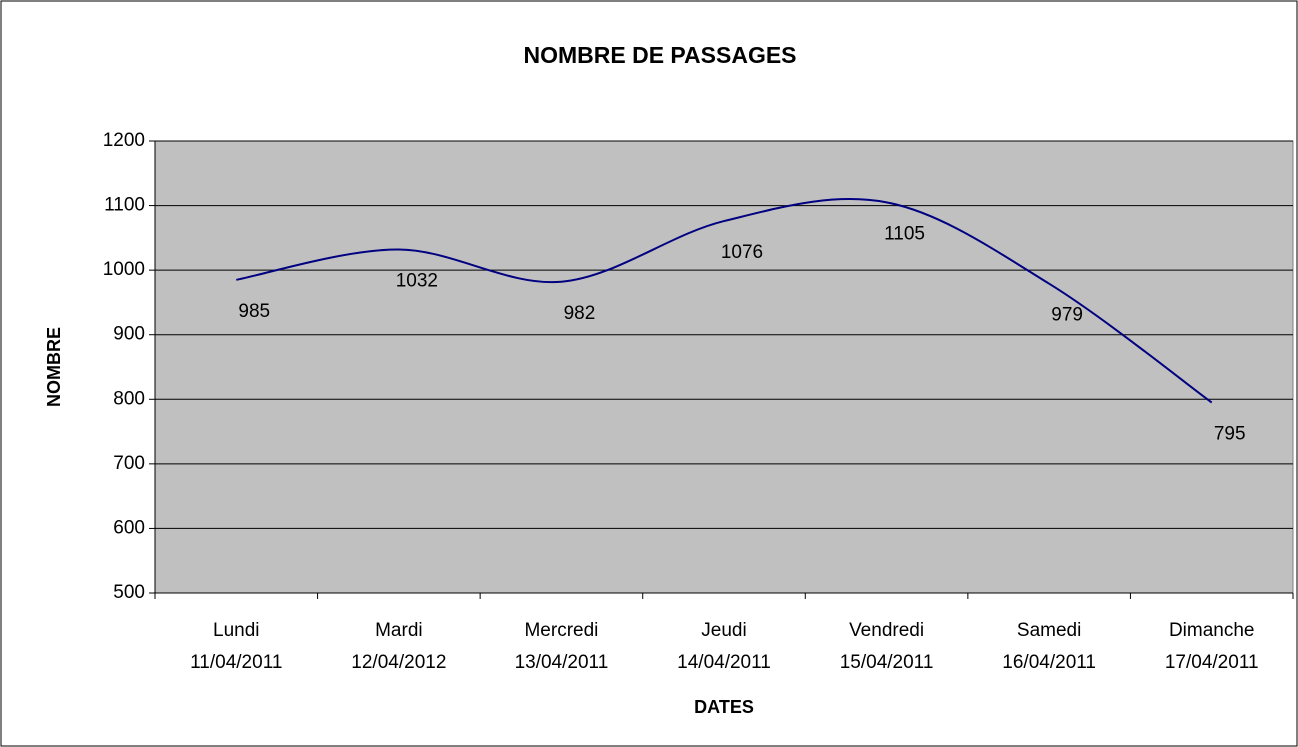 The width and height of the screenshot is (1298, 747). Describe the element at coordinates (723, 630) in the screenshot. I see `x-tick-label: Jeudi` at that location.